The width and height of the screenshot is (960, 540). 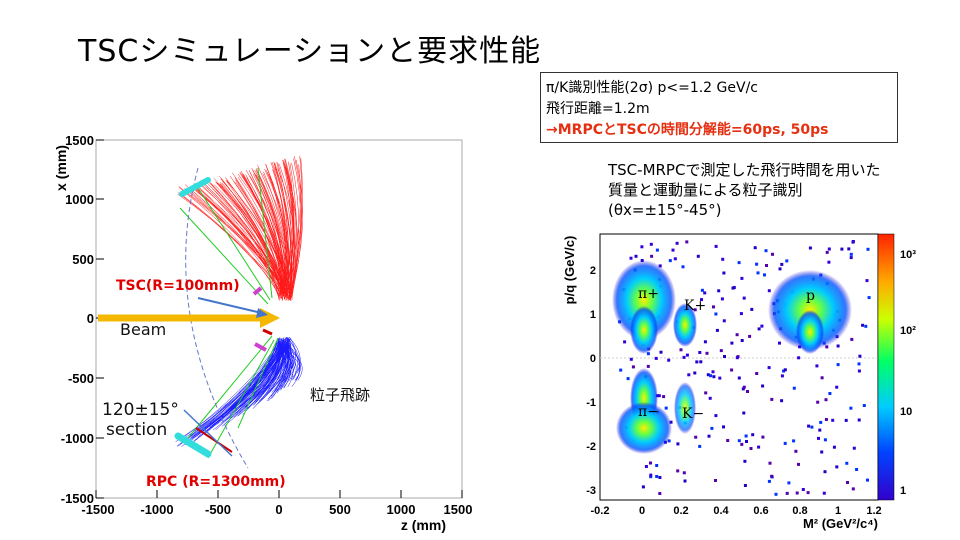 What do you see at coordinates (680, 511) in the screenshot?
I see `pid-xtick: 0.2` at bounding box center [680, 511].